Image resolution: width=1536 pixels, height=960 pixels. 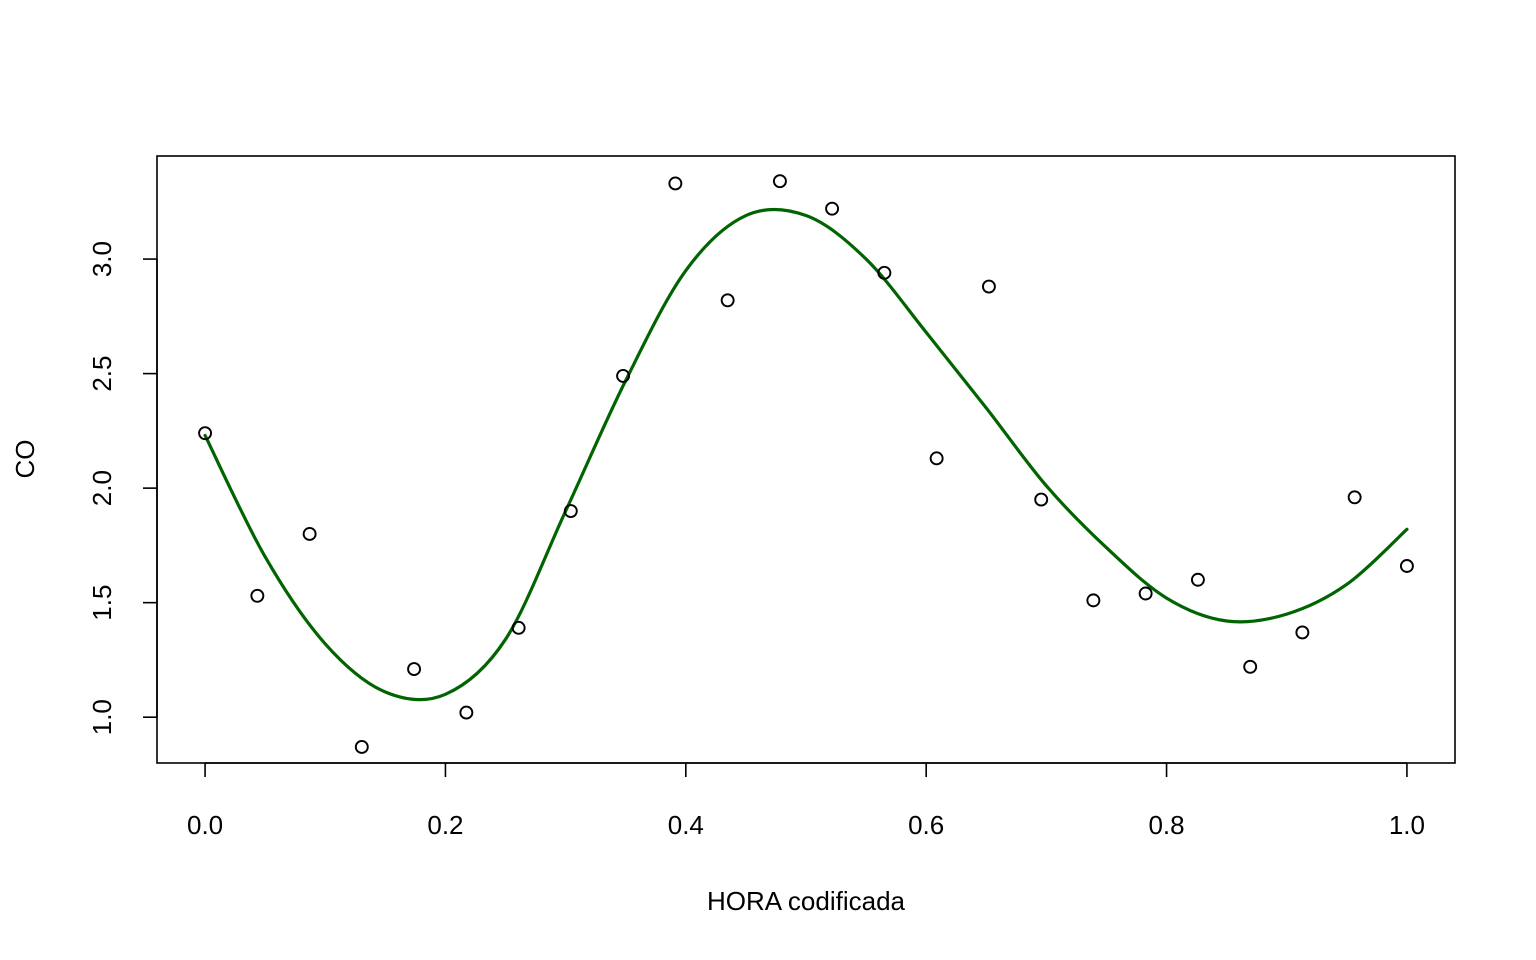 I want to click on y-tick-label: 1.0, so click(x=102, y=717).